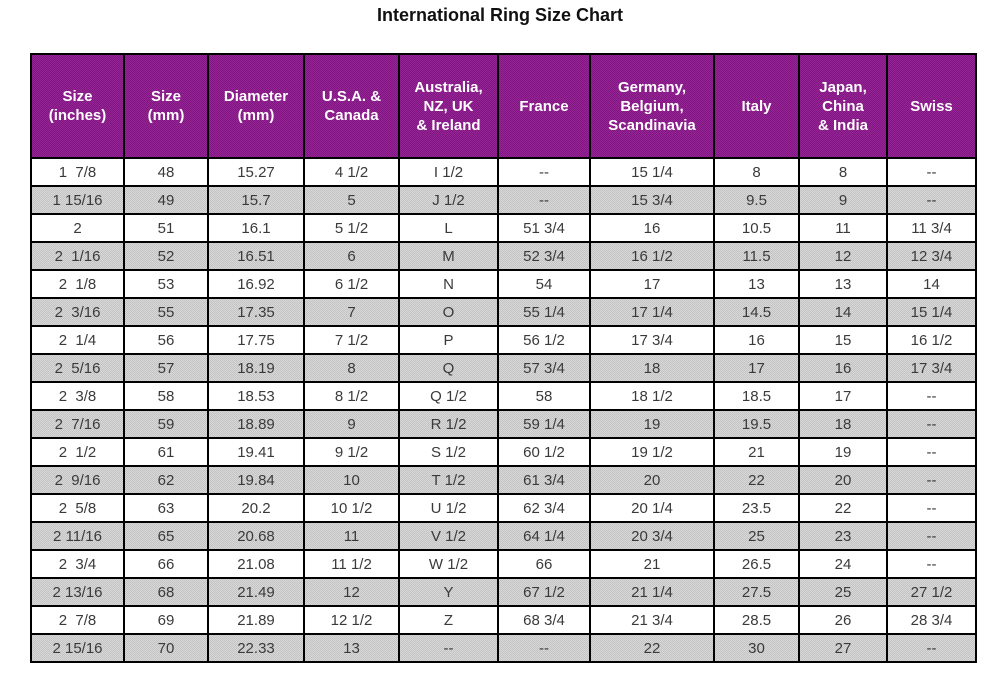 The height and width of the screenshot is (693, 1000). I want to click on table-cell: 19 1/2, so click(652, 452).